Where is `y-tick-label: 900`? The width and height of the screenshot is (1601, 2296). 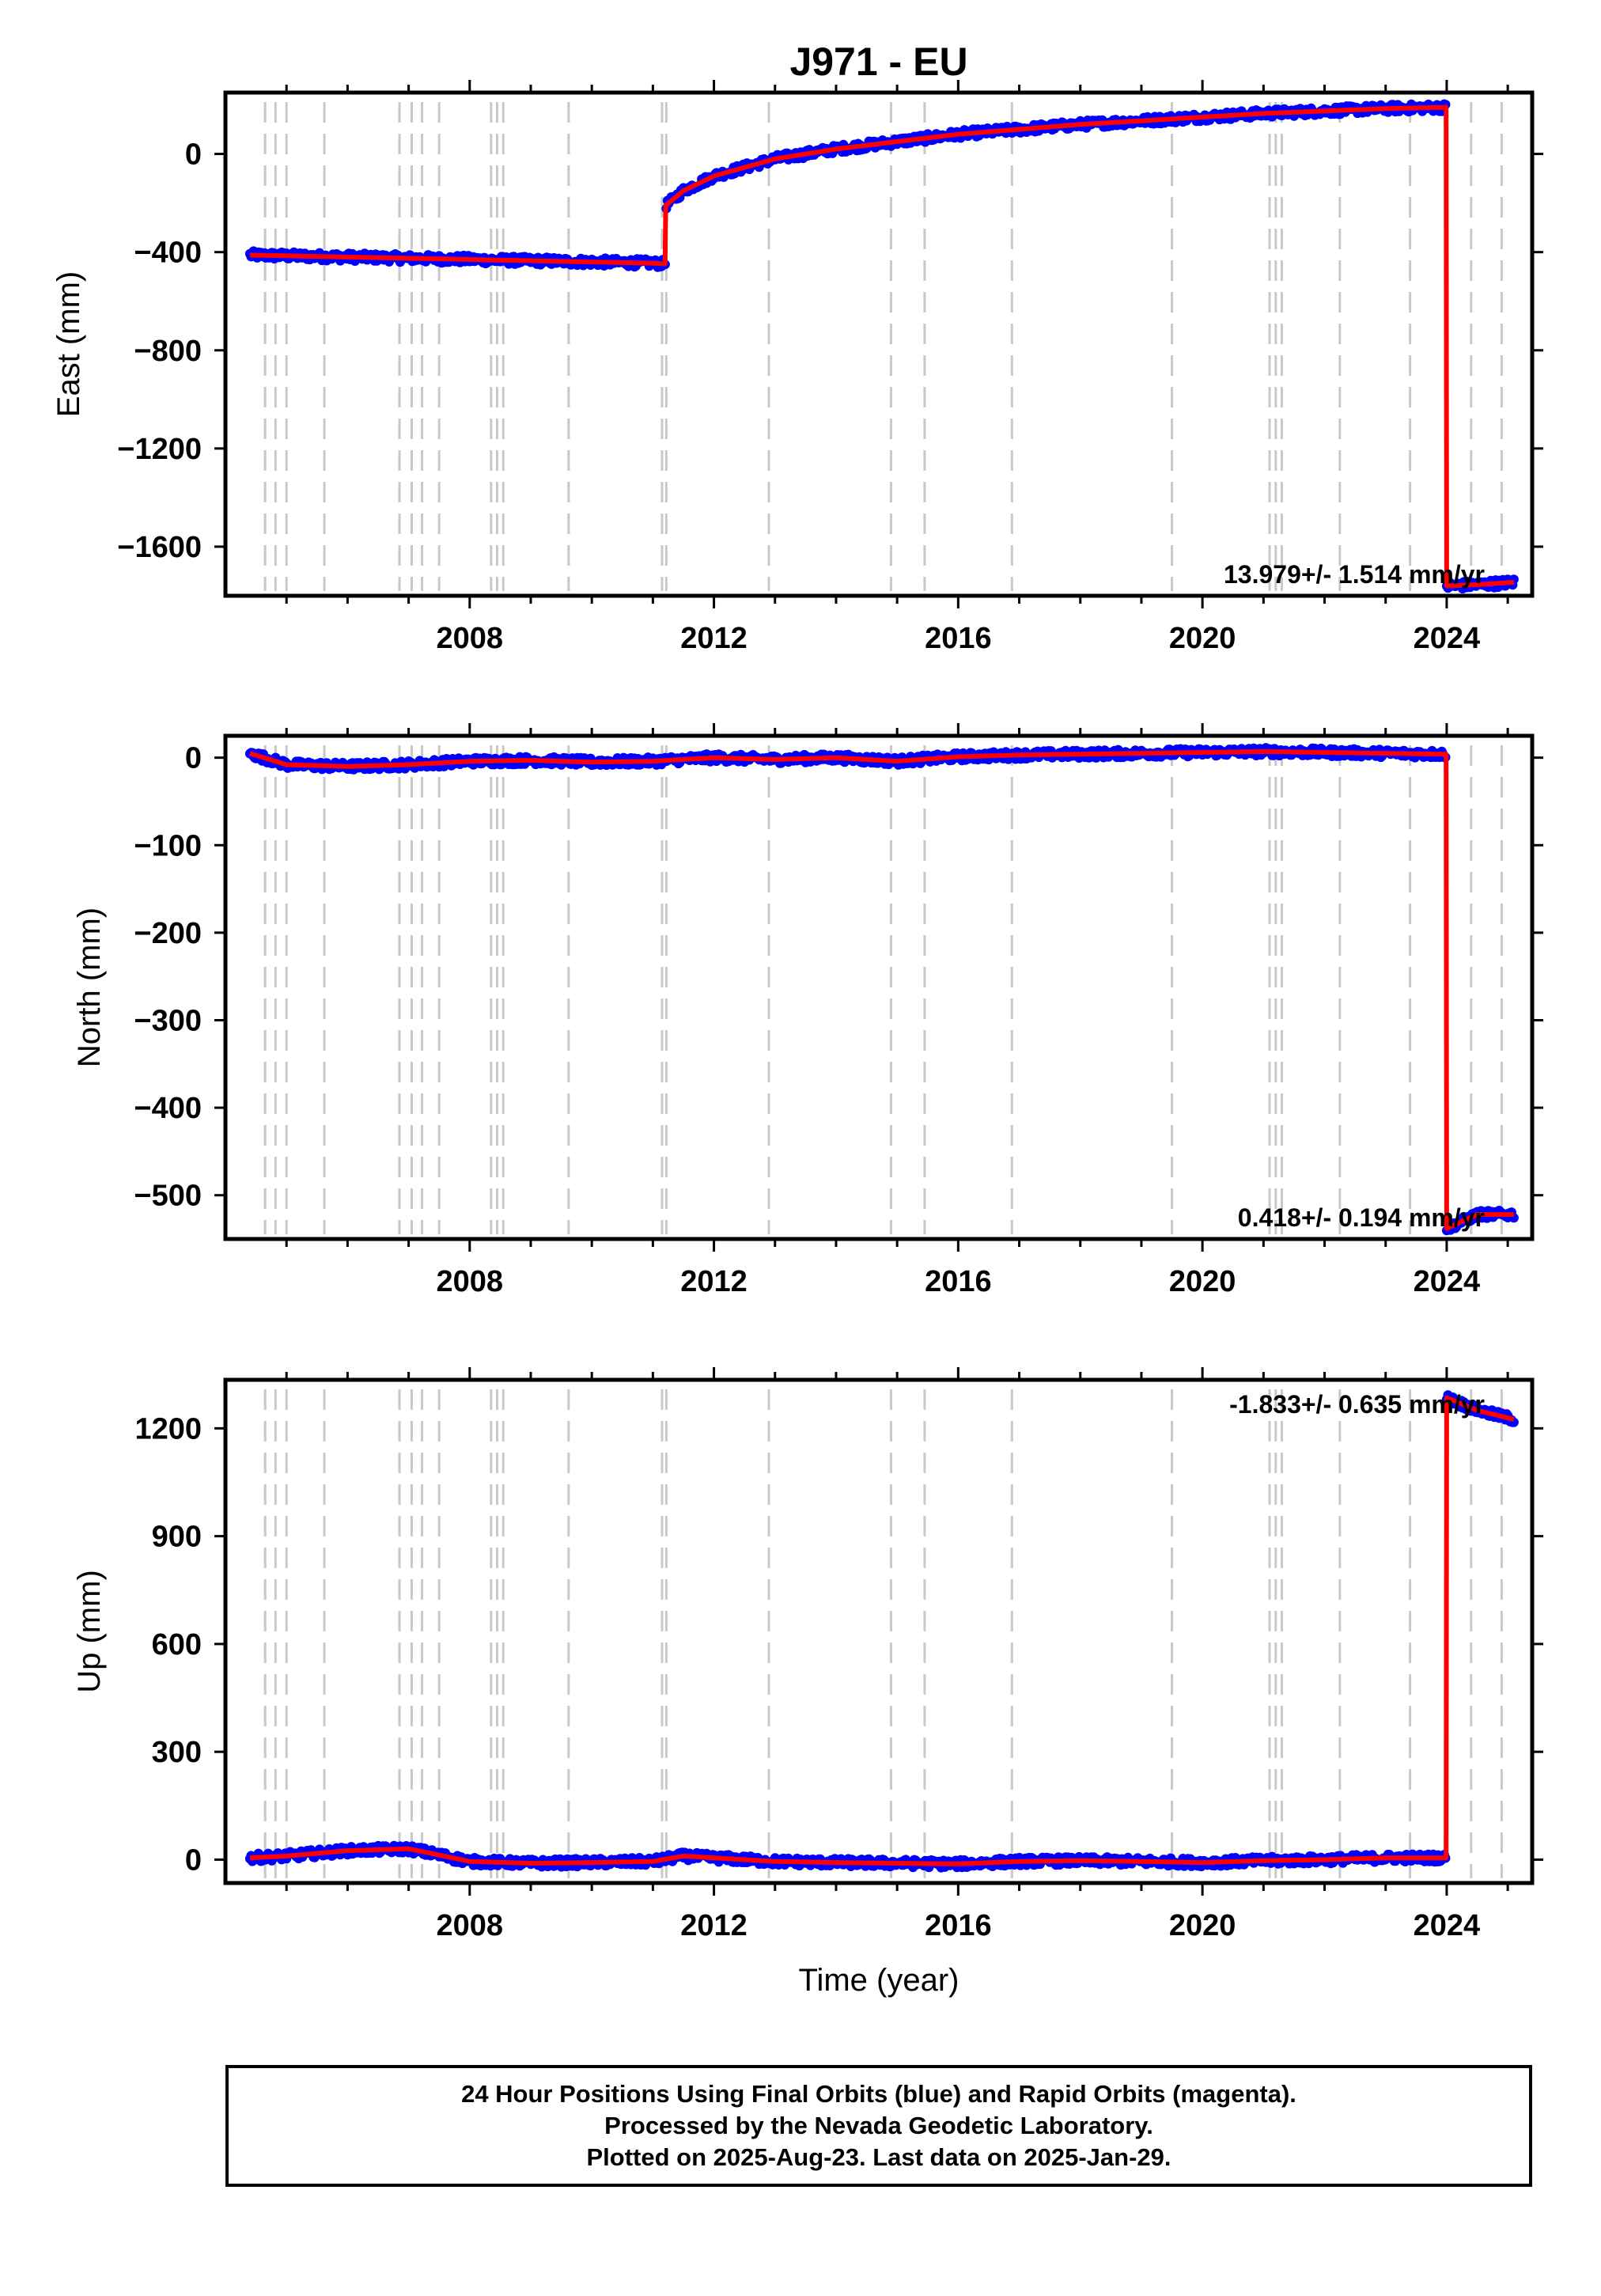 y-tick-label: 900 is located at coordinates (177, 1537).